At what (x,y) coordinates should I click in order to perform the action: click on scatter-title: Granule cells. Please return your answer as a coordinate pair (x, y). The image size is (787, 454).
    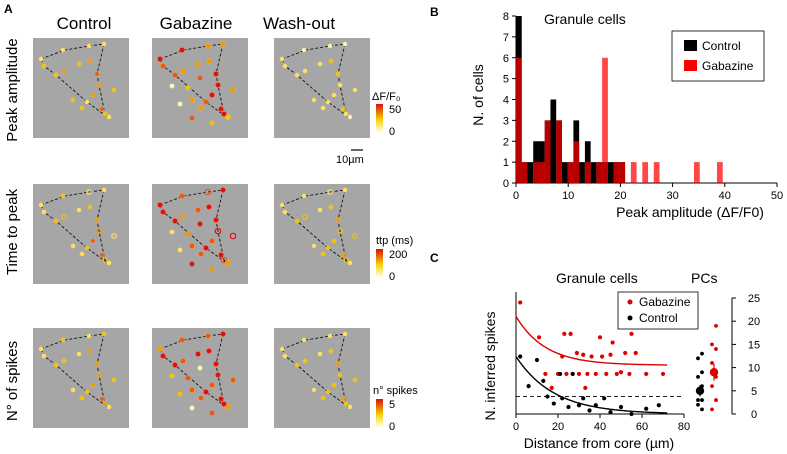
    Looking at the image, I should click on (597, 278).